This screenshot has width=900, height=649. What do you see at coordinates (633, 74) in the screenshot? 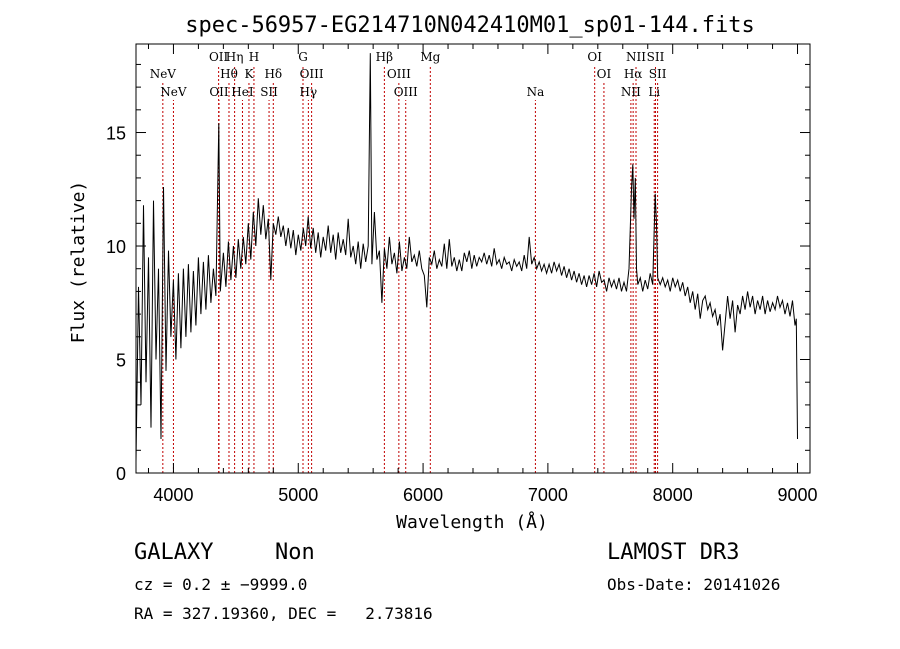
I see `emission-line-label: Hα` at bounding box center [633, 74].